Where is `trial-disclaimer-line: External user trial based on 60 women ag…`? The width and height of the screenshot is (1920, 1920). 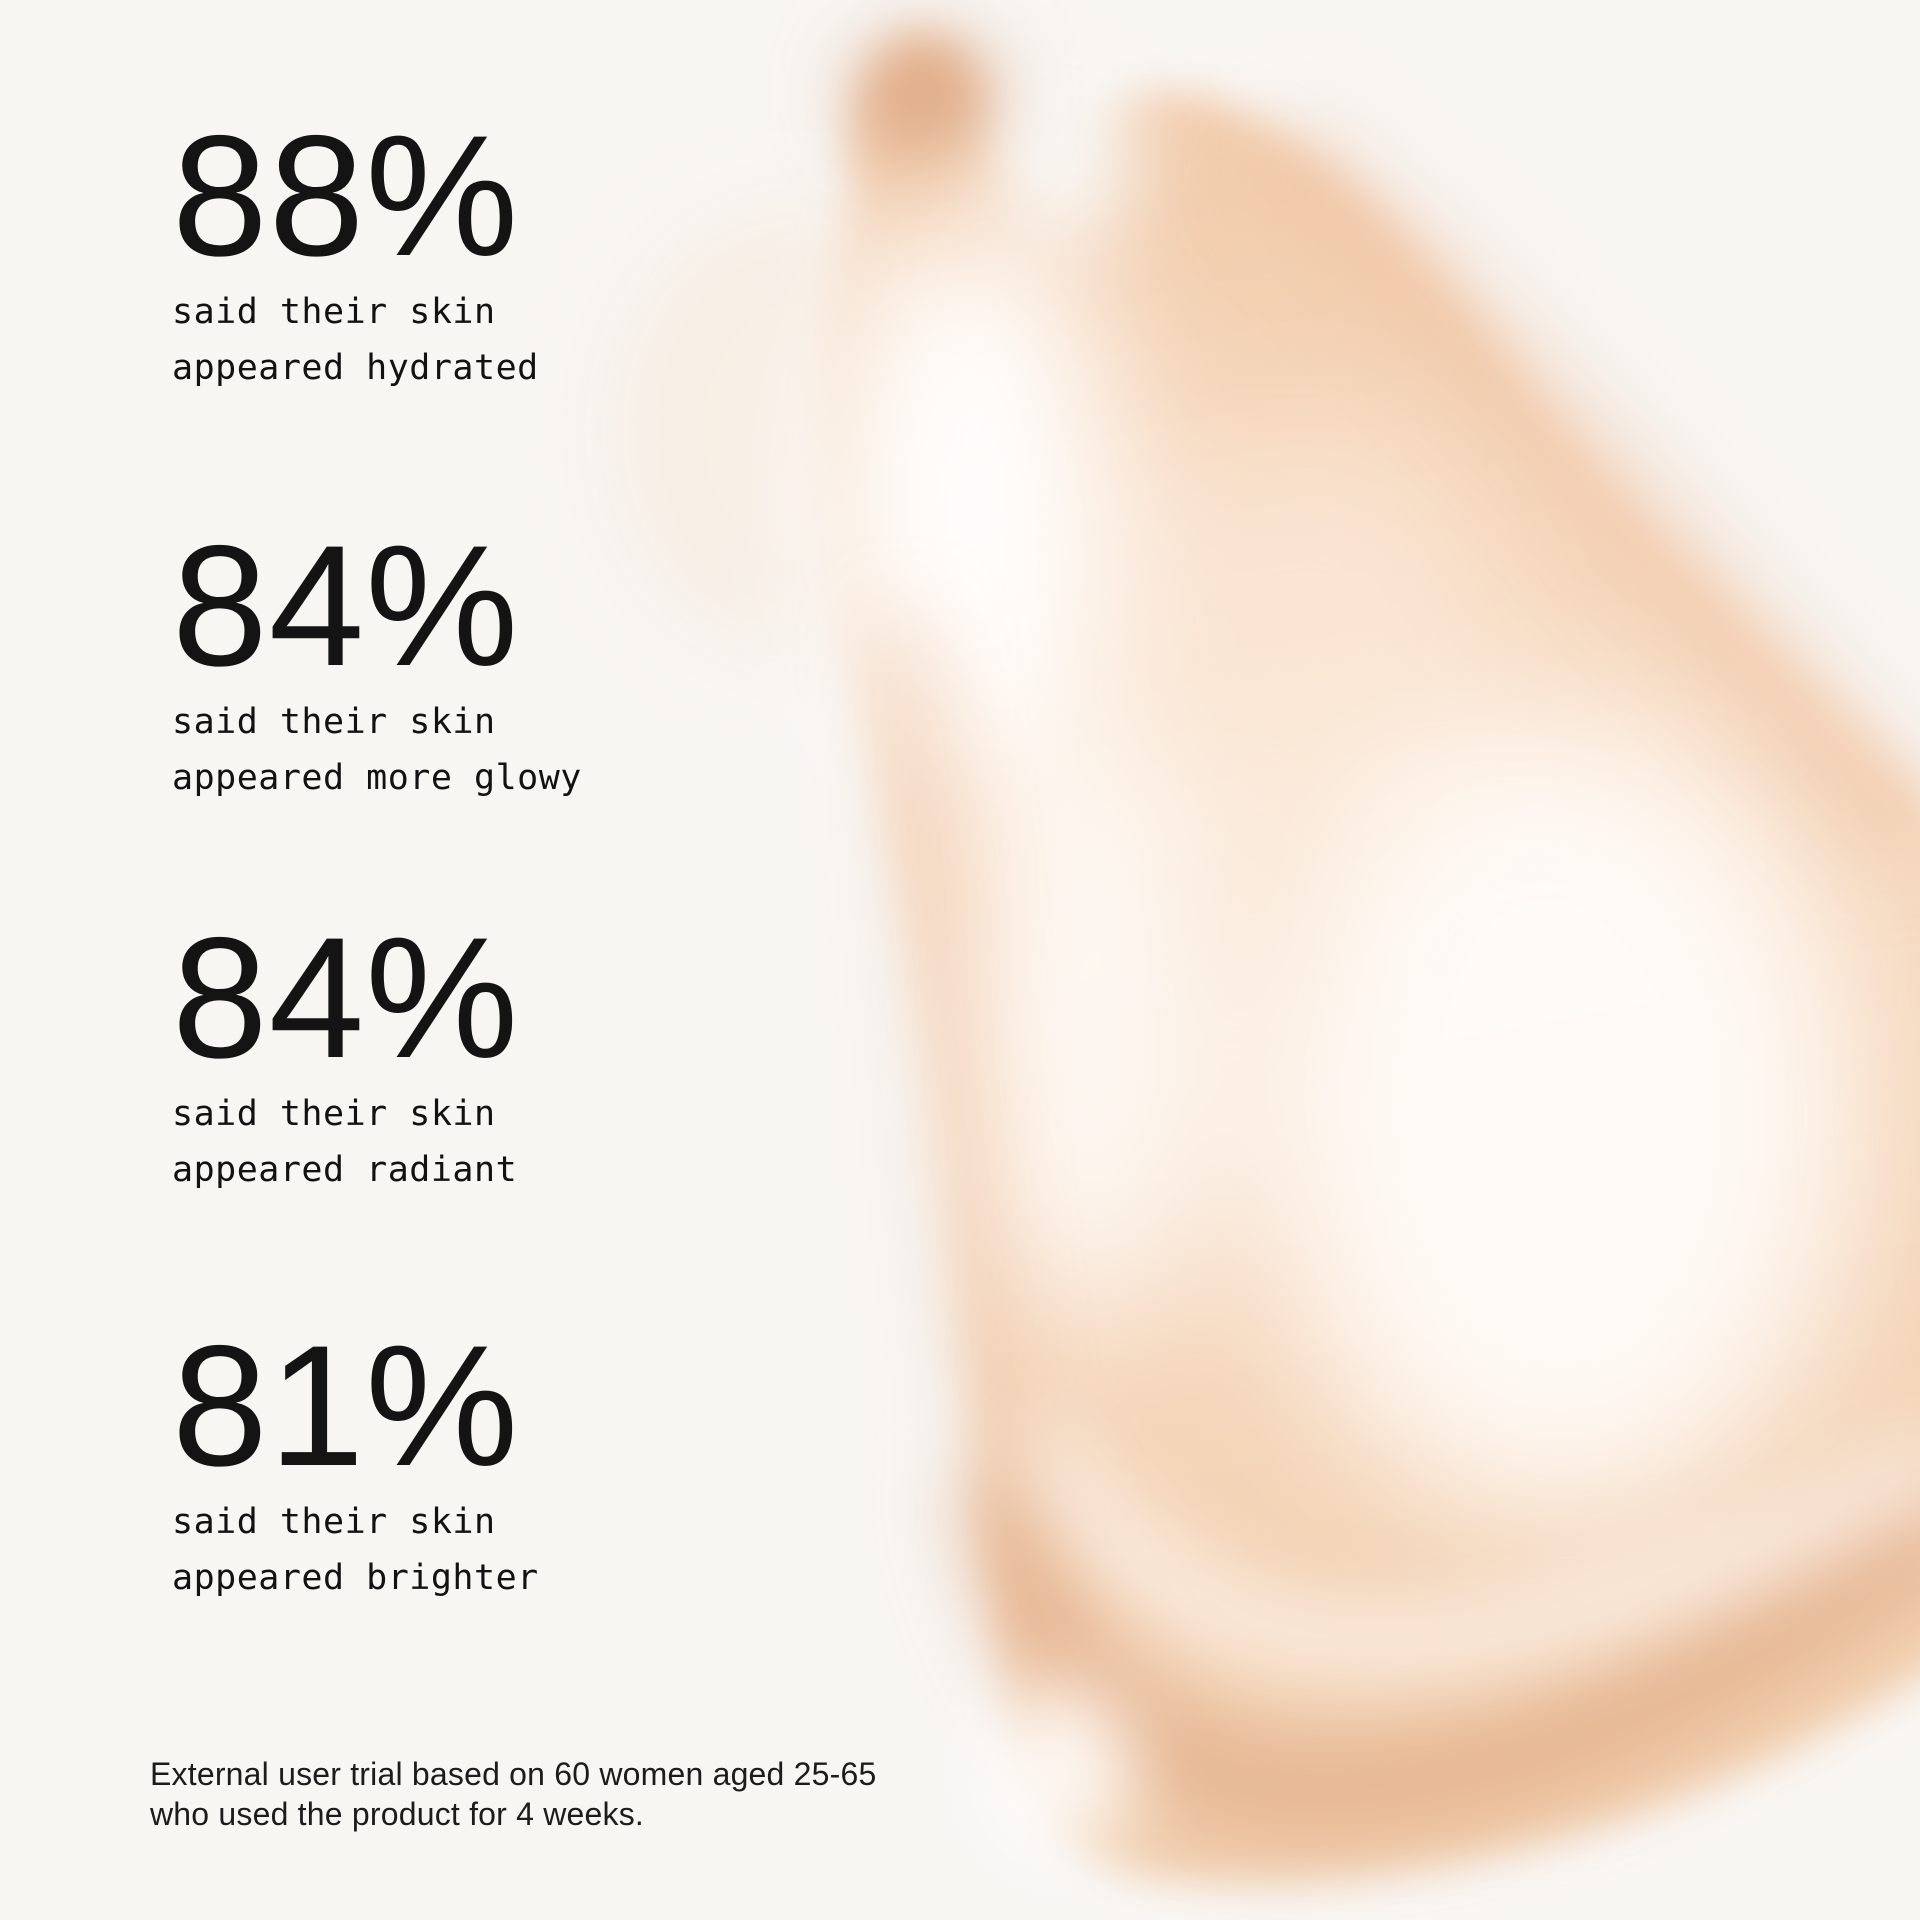
trial-disclaimer-line: External user trial based on 60 women ag… is located at coordinates (513, 1774).